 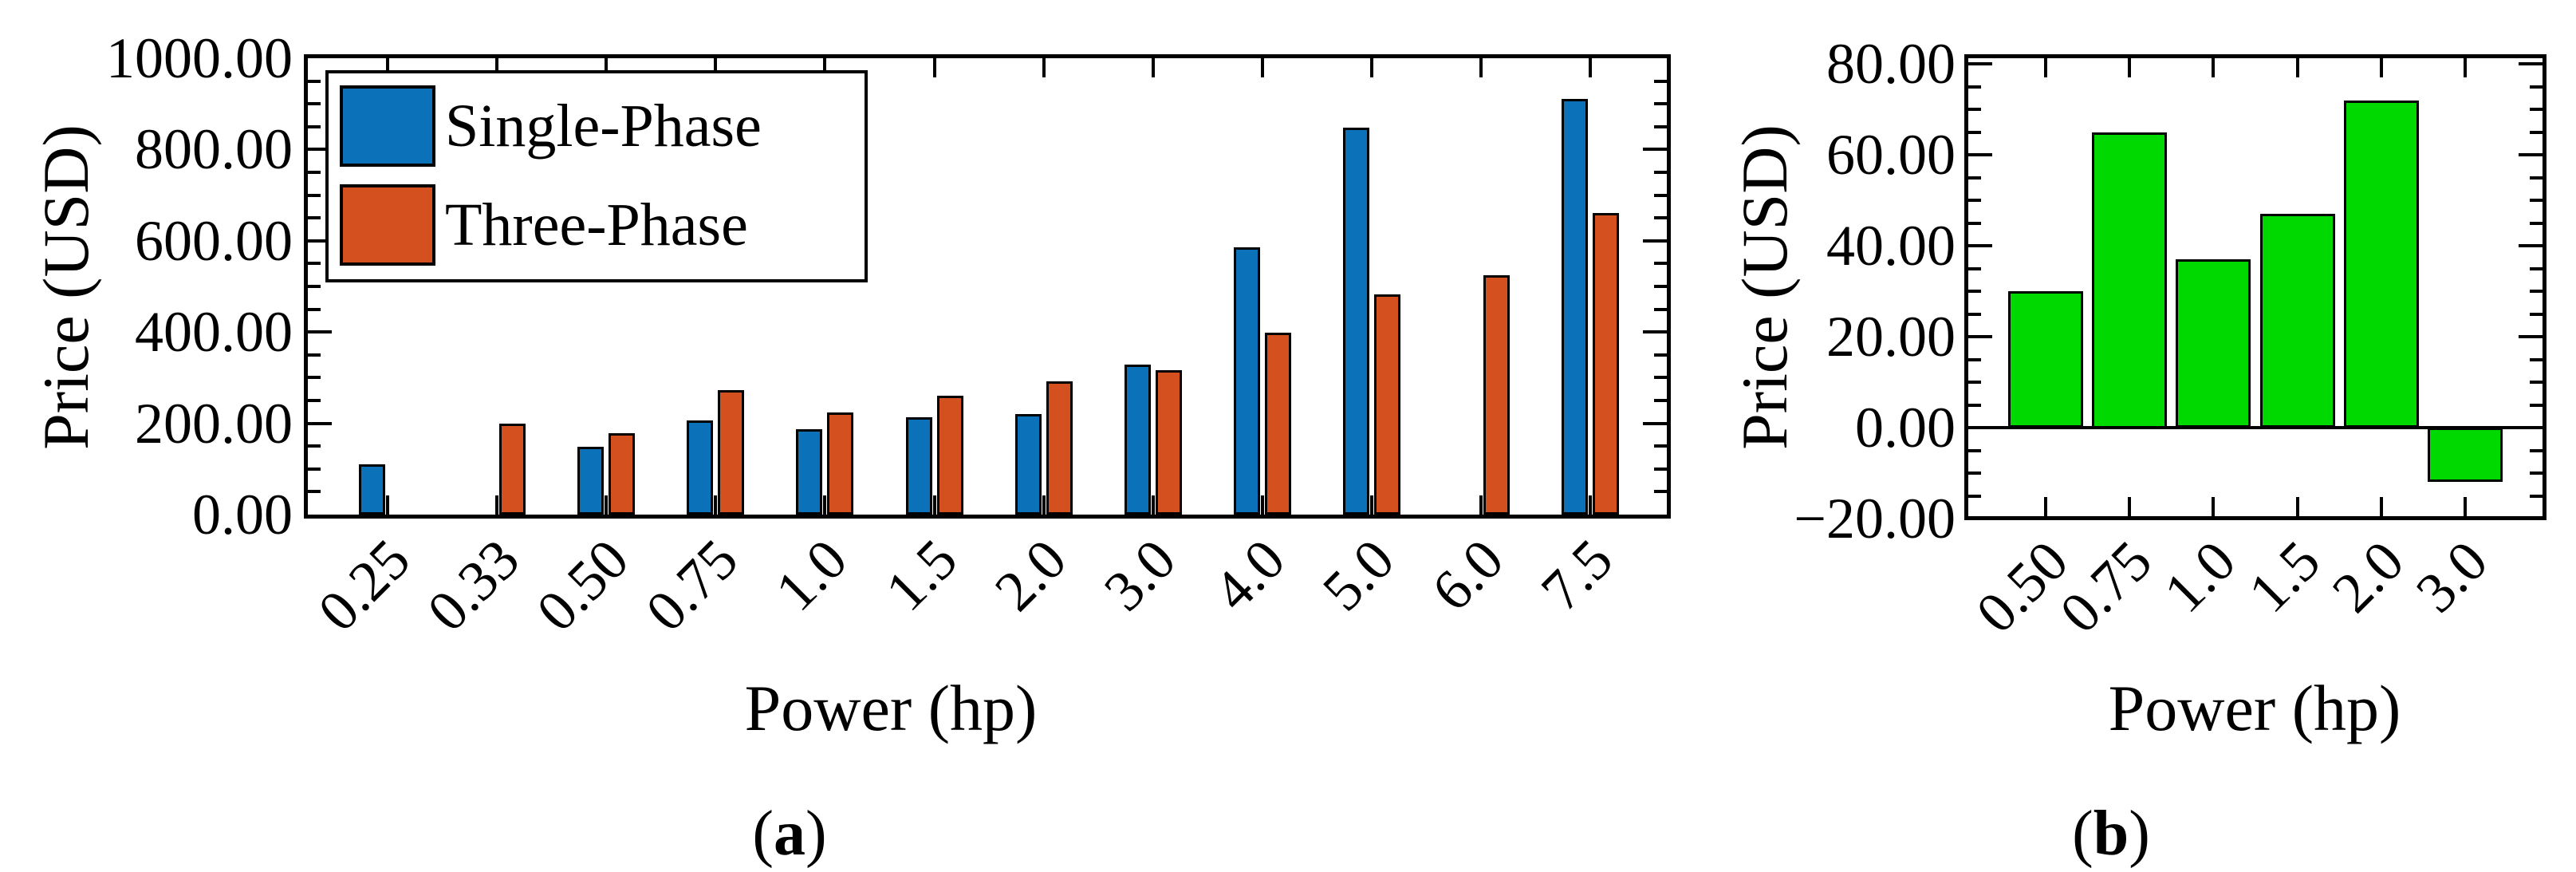 I want to click on x-tick-top-7.5, so click(x=1591, y=67).